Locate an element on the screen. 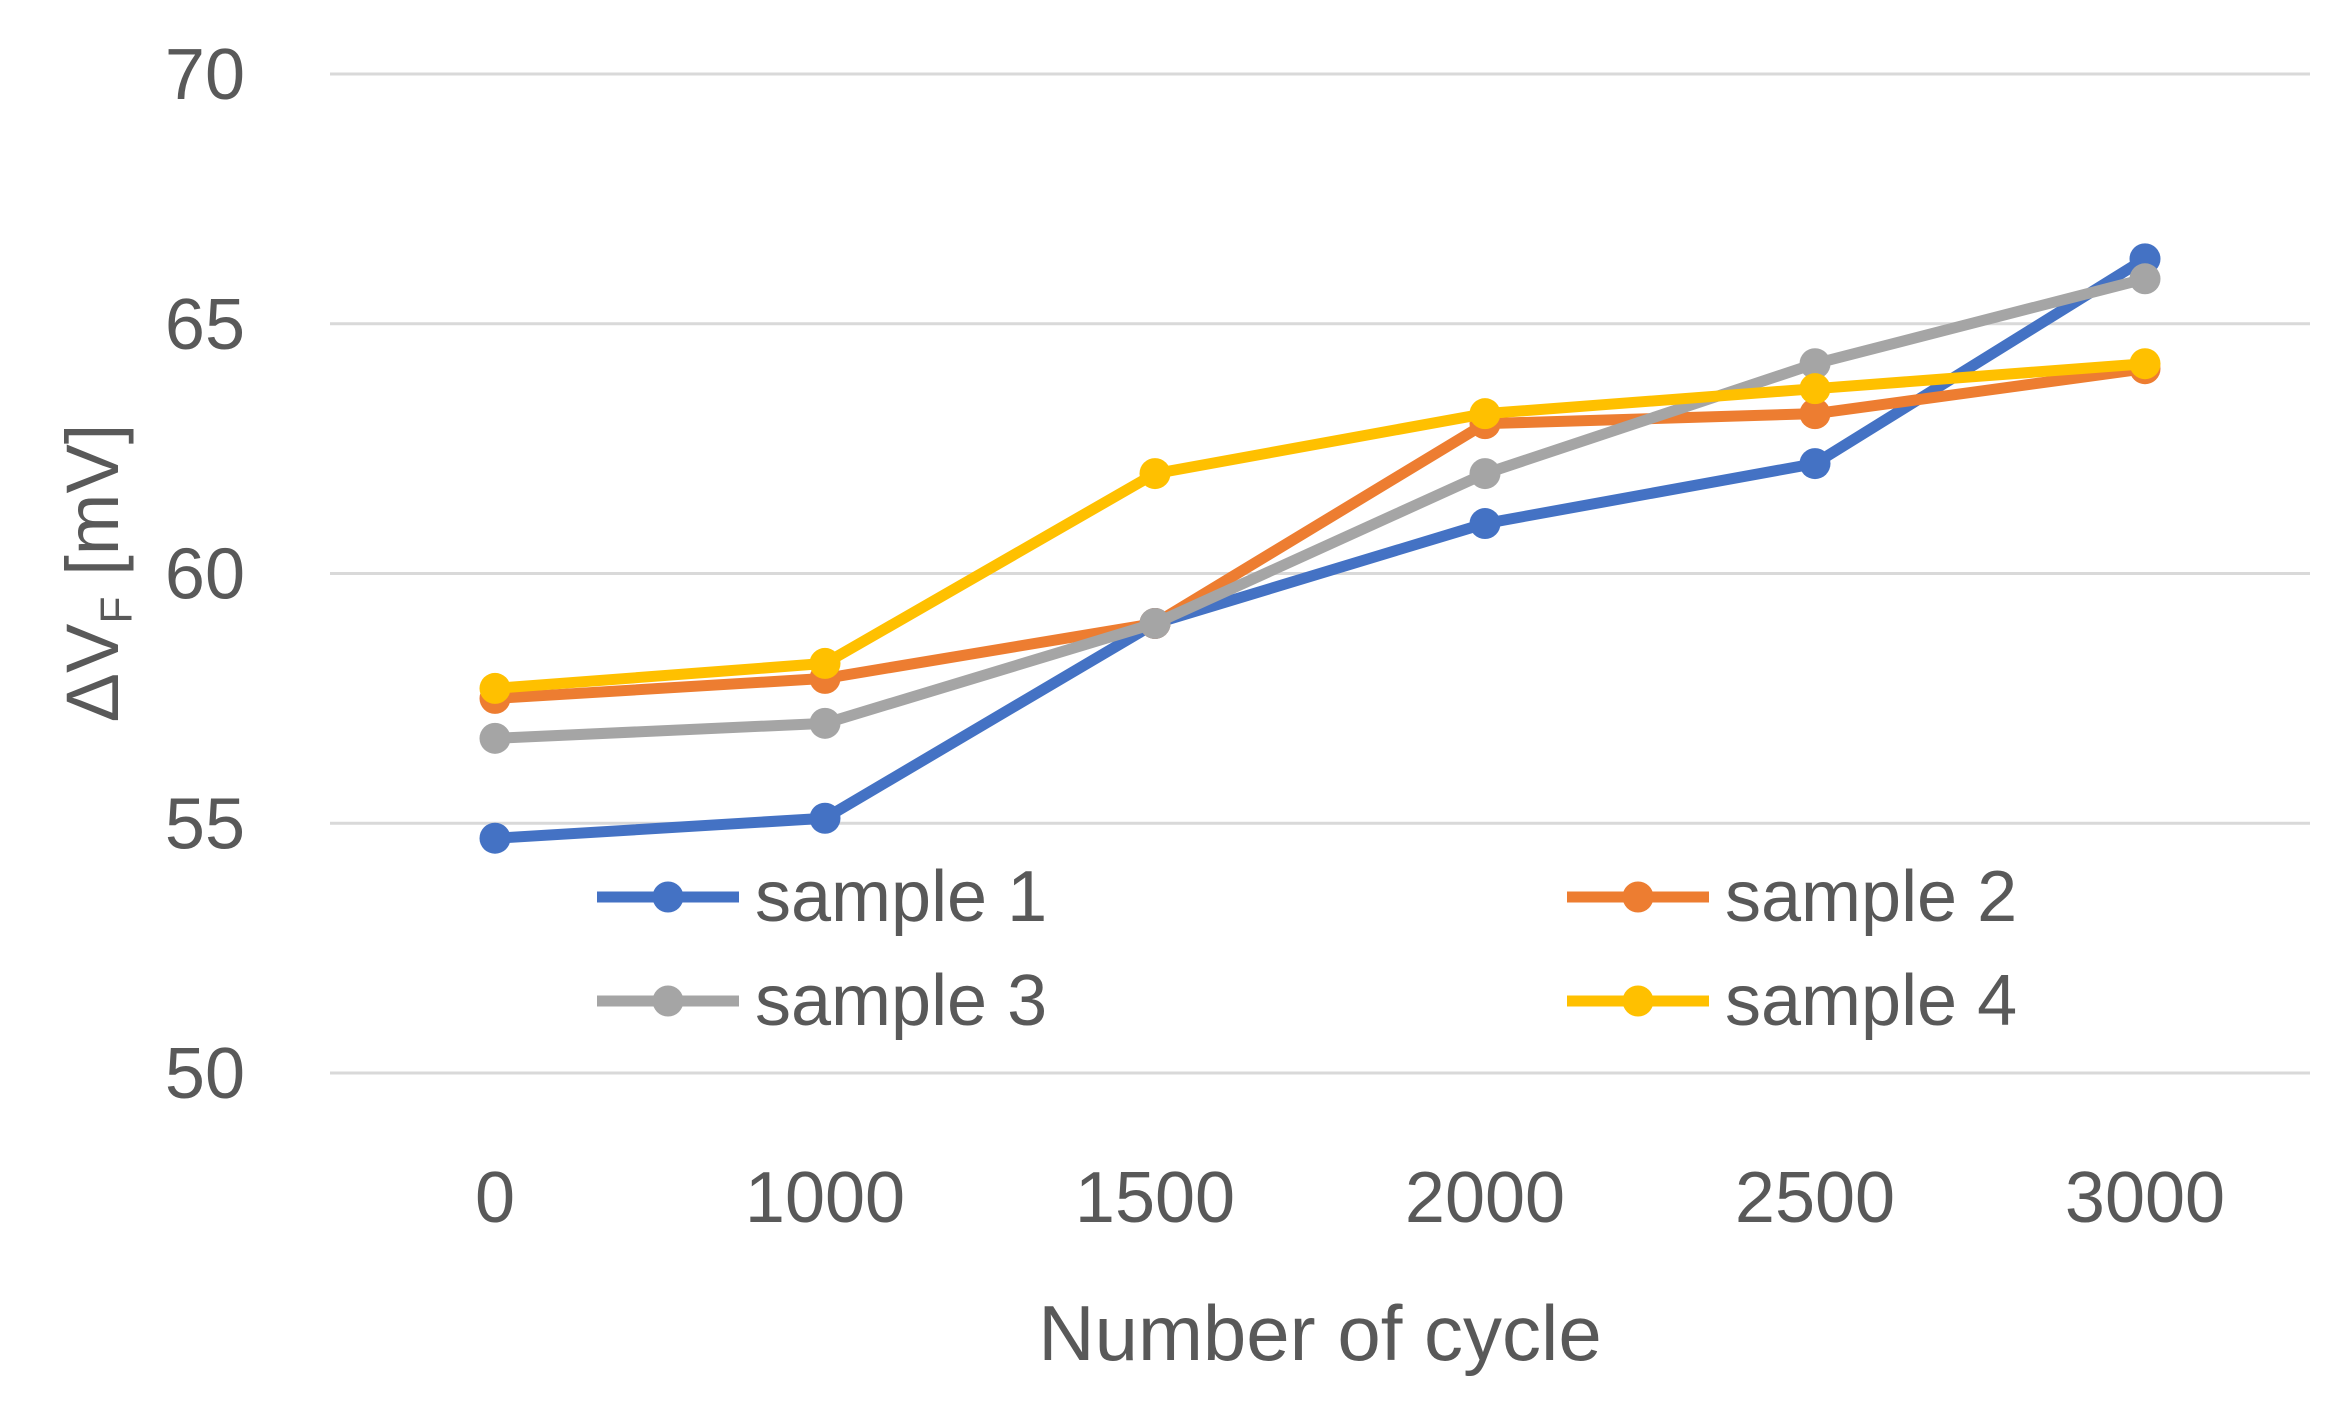 This screenshot has width=2332, height=1404. legend-marker-sample-3-icon is located at coordinates (668, 1001).